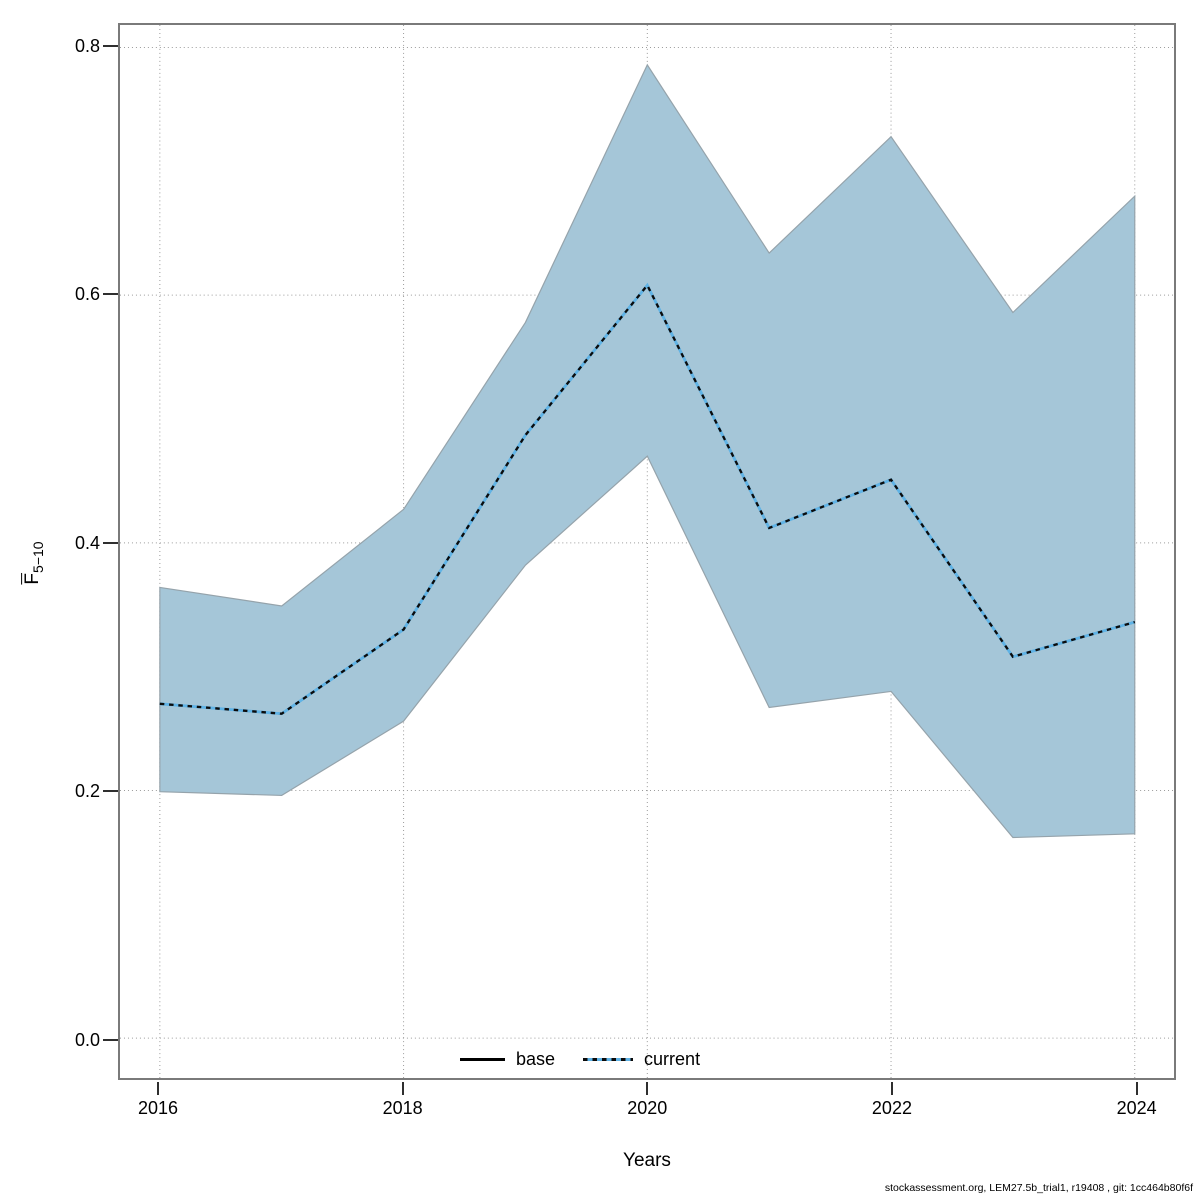  What do you see at coordinates (37, 557) in the screenshot?
I see `y-axis-label-subscript: 5−10` at bounding box center [37, 557].